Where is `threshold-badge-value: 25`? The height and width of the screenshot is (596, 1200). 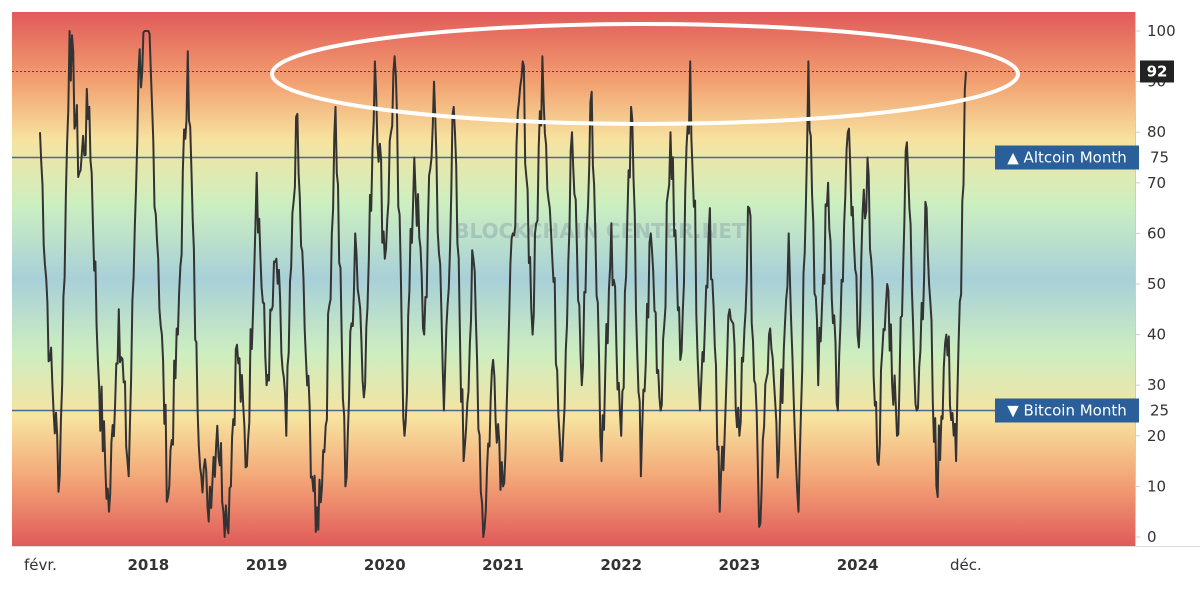
threshold-badge-value: 25 is located at coordinates (1159, 411).